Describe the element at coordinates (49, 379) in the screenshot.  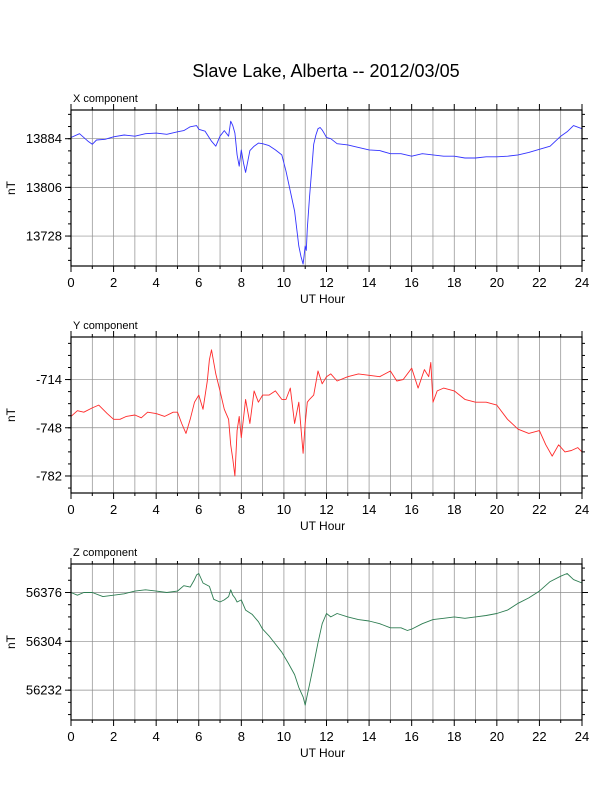
I see `y-tick-label: -714` at that location.